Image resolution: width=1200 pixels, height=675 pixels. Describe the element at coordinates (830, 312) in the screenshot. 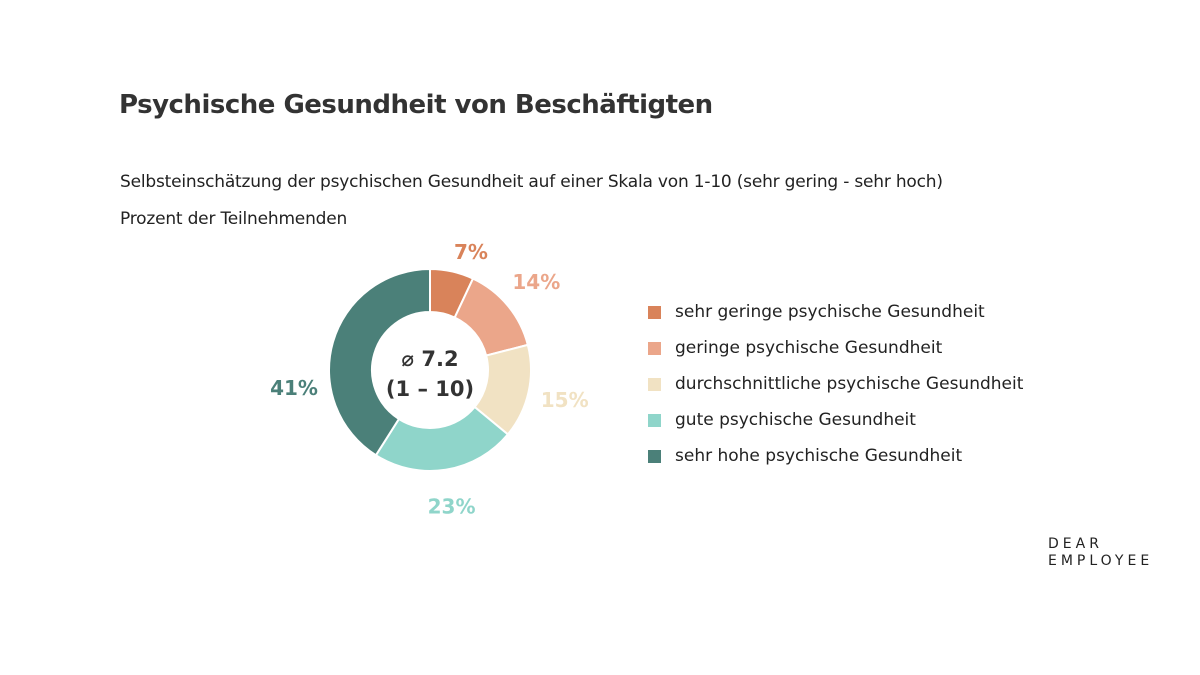

I see `legend-label: sehr geringe psychische Gesundheit` at that location.